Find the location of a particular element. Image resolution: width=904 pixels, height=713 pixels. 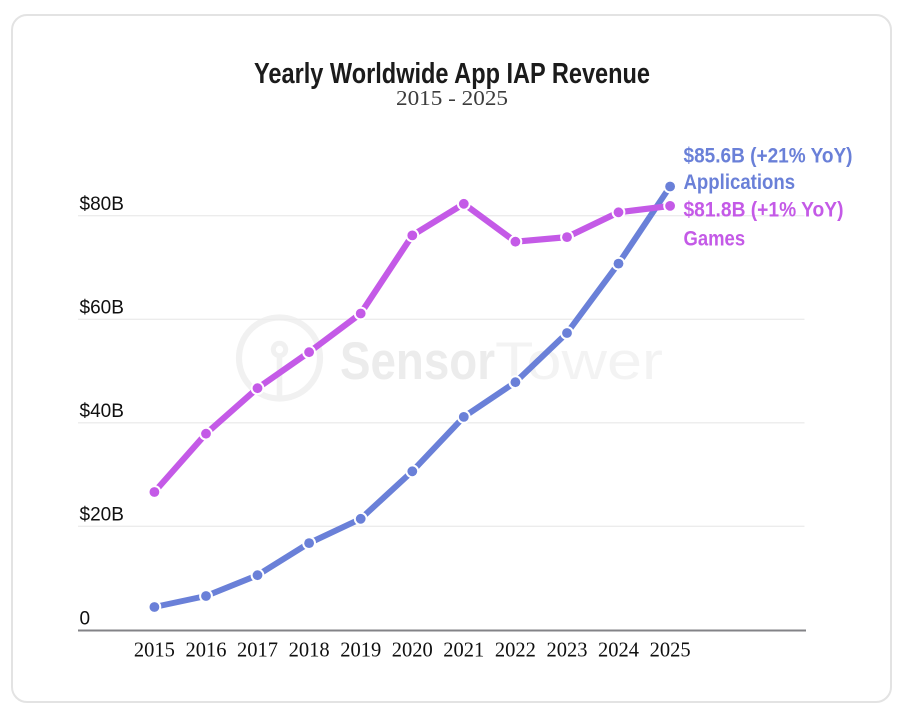

svg-text: 2020 is located at coordinates (412, 650).